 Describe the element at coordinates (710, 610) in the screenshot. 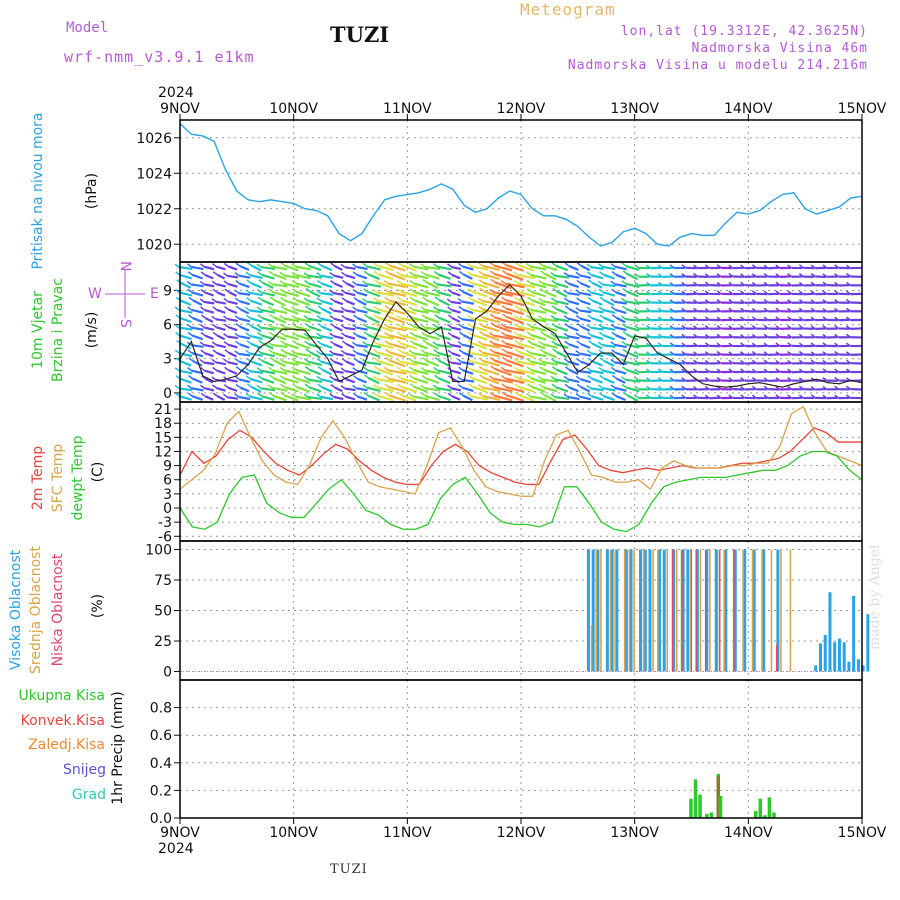

I see `mid-cloud-bar` at that location.